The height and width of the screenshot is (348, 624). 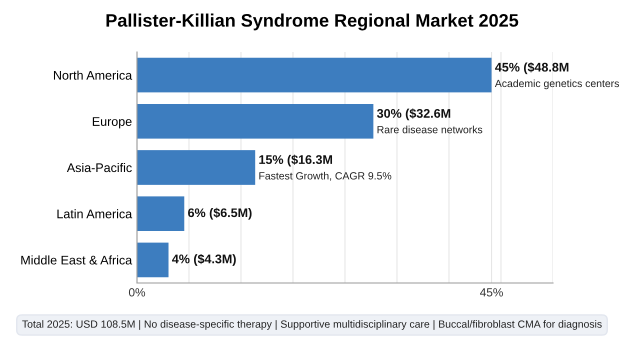 What do you see at coordinates (531, 68) in the screenshot?
I see `data-label: 45% ($48.8M` at bounding box center [531, 68].